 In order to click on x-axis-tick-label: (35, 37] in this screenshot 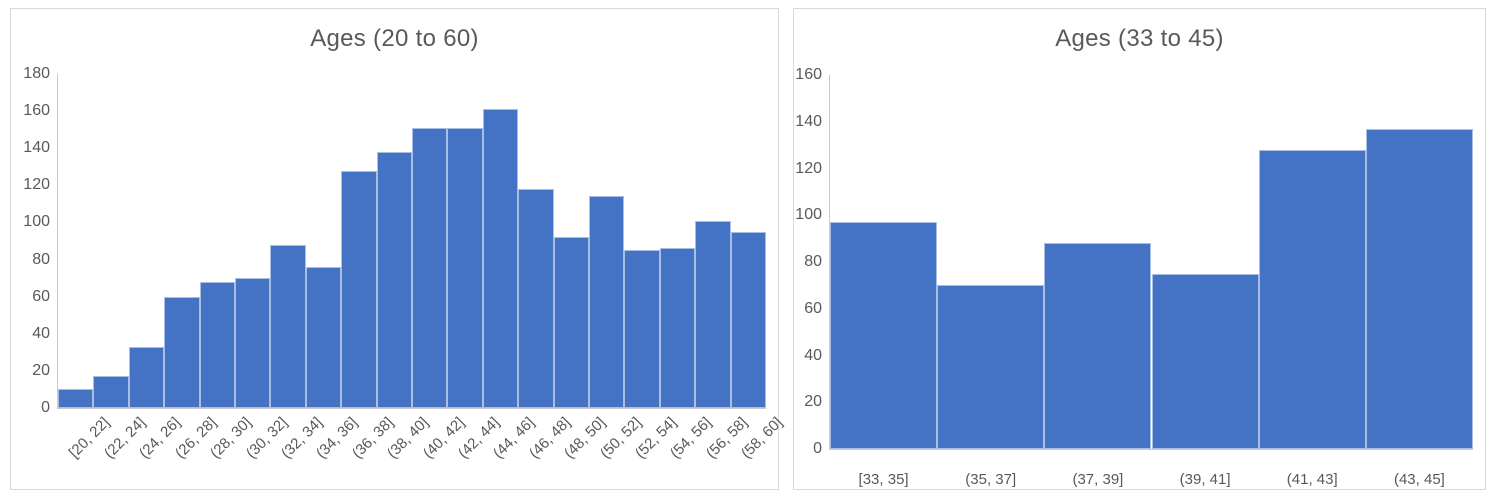, I will do `click(991, 479)`.